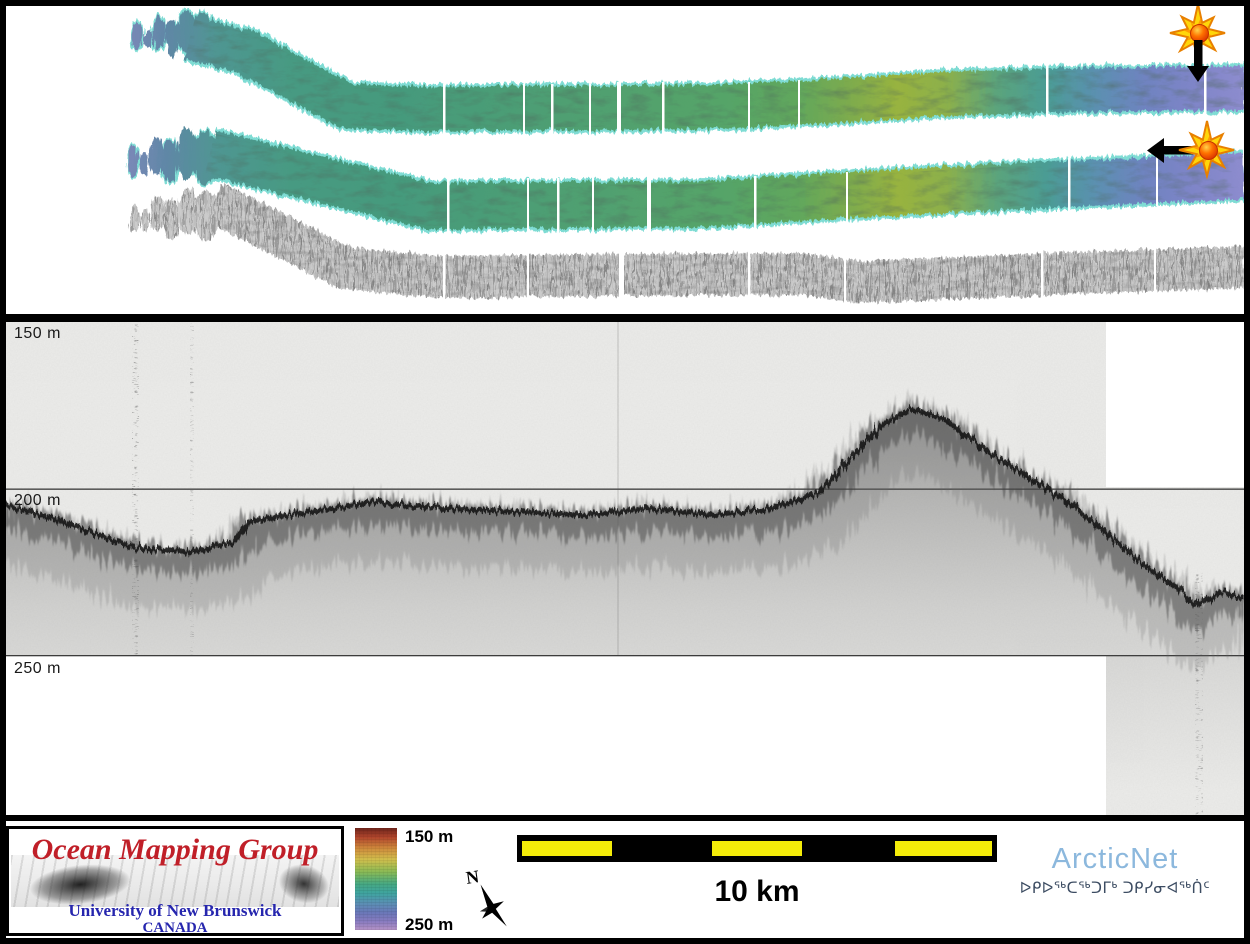  What do you see at coordinates (429, 836) in the screenshot?
I see `colorbar-top-label: 150 m` at bounding box center [429, 836].